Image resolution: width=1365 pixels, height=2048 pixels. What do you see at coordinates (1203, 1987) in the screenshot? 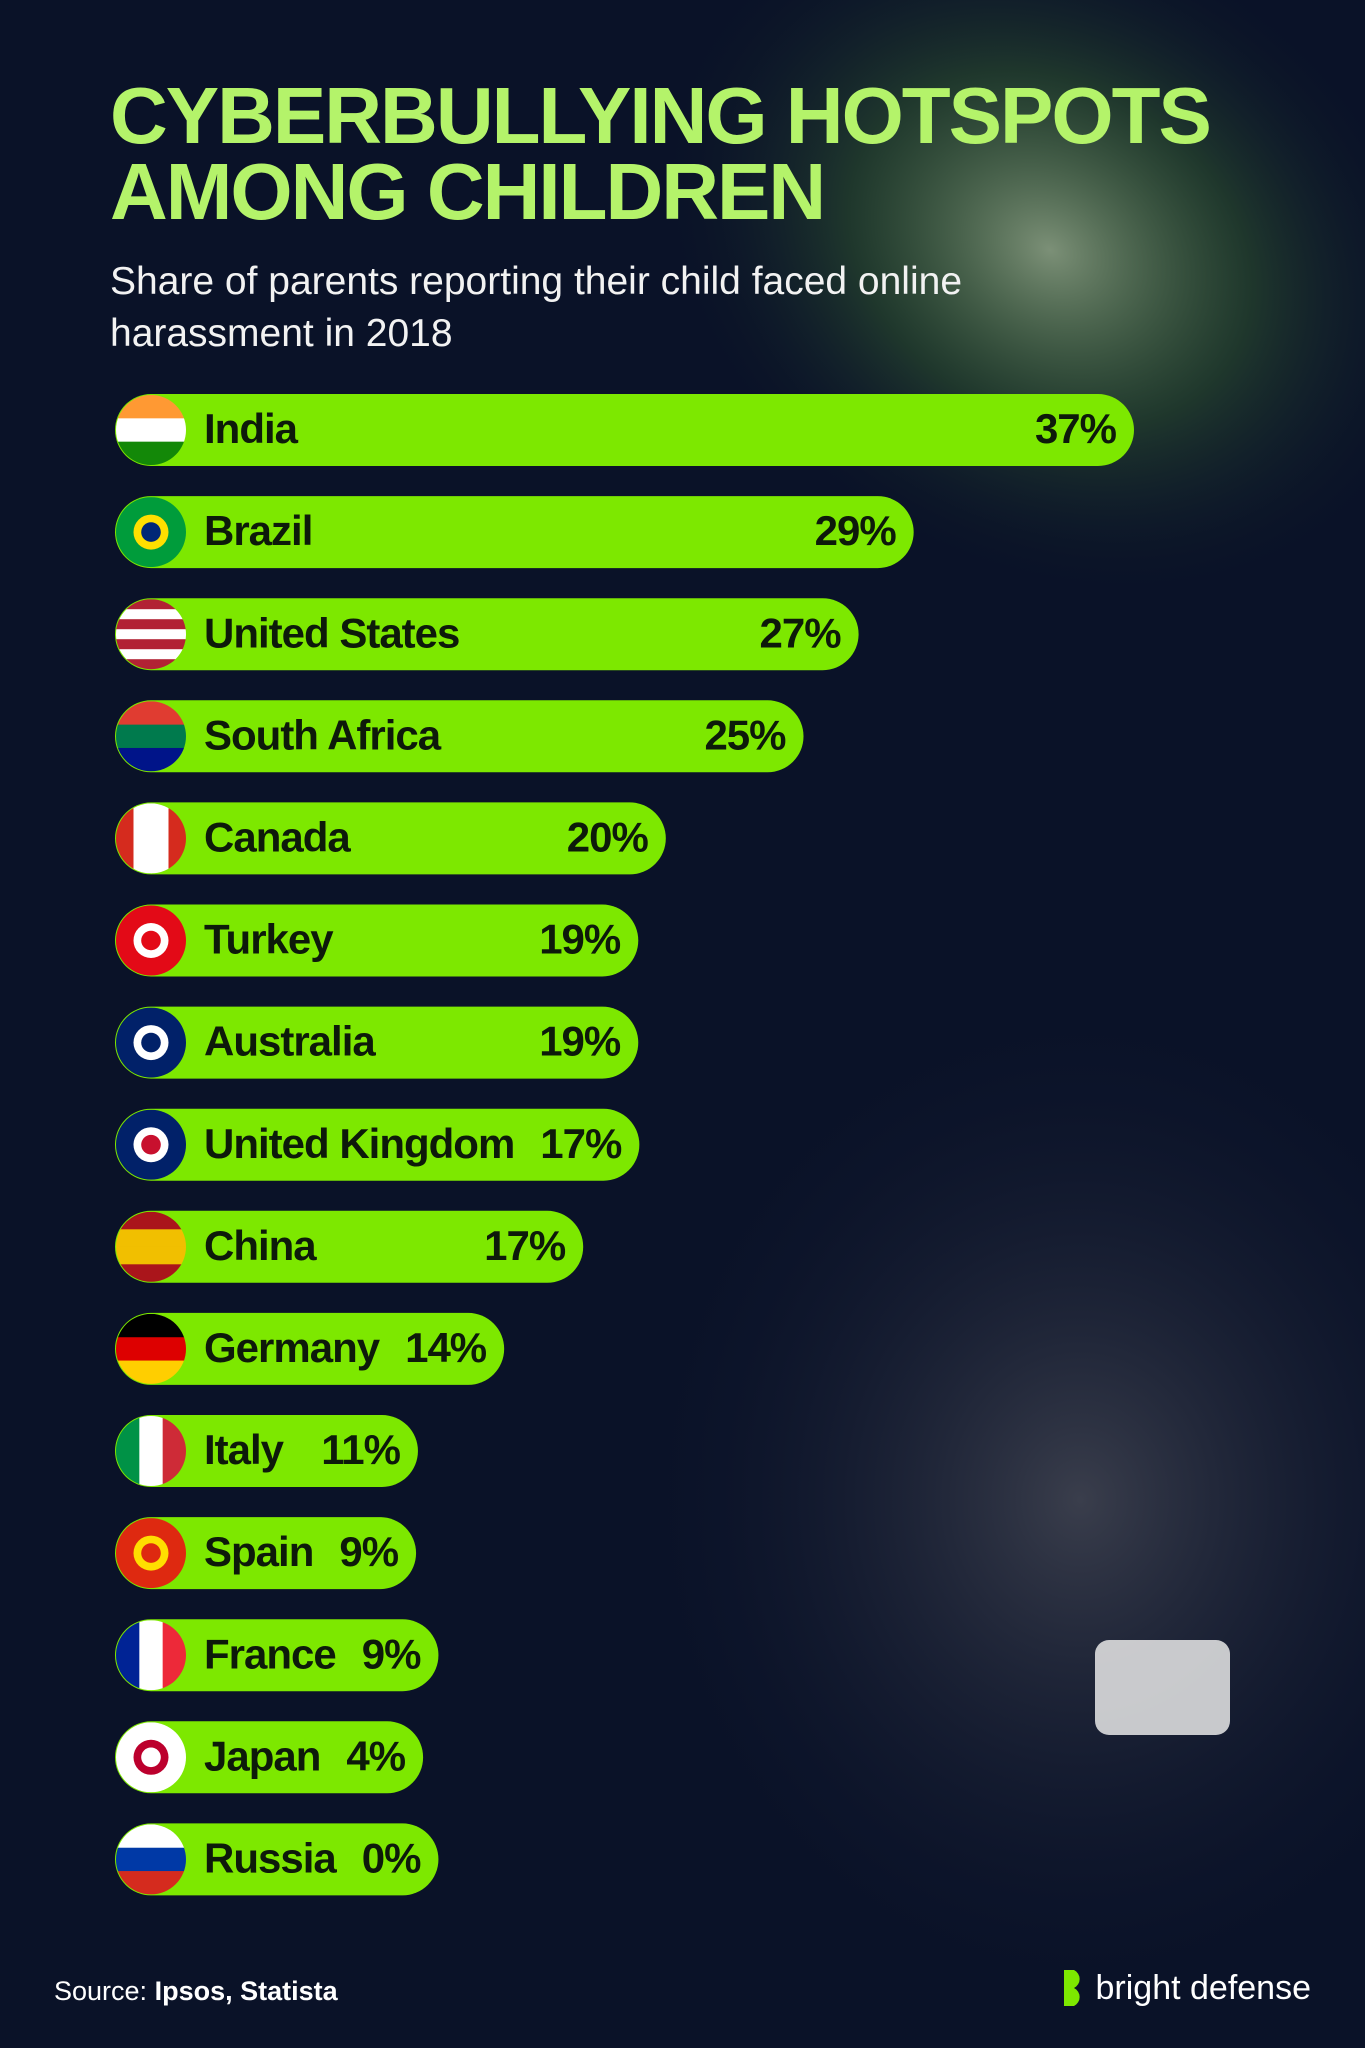
I see `brand-name: bright defense` at bounding box center [1203, 1987].